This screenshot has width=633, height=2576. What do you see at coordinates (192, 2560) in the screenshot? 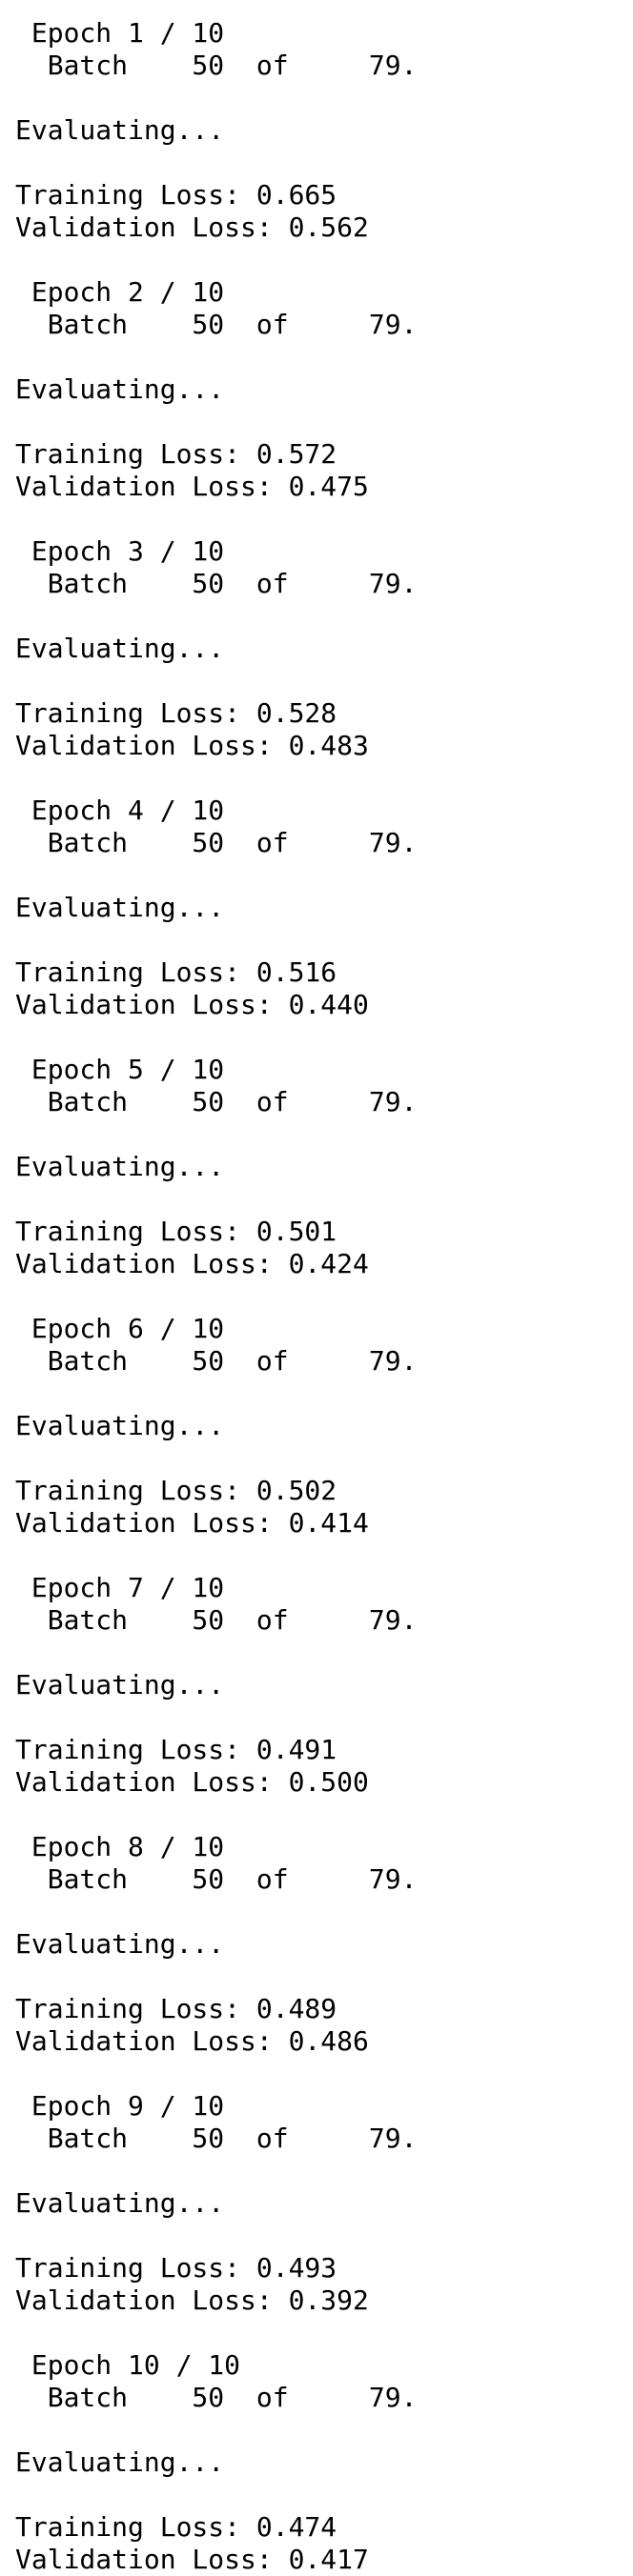
I see `validation-loss-line: Validation Loss: 0.417` at bounding box center [192, 2560].